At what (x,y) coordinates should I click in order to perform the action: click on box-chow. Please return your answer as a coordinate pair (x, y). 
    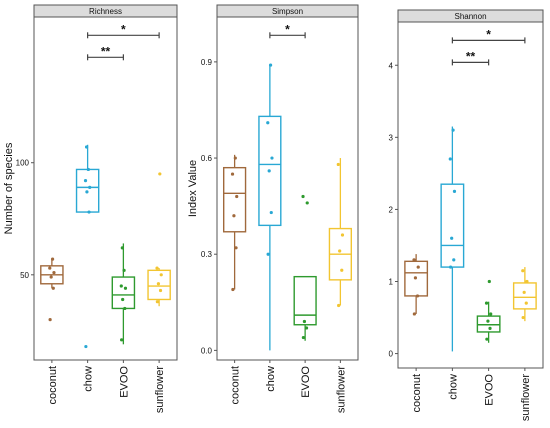
    Looking at the image, I should click on (87, 178).